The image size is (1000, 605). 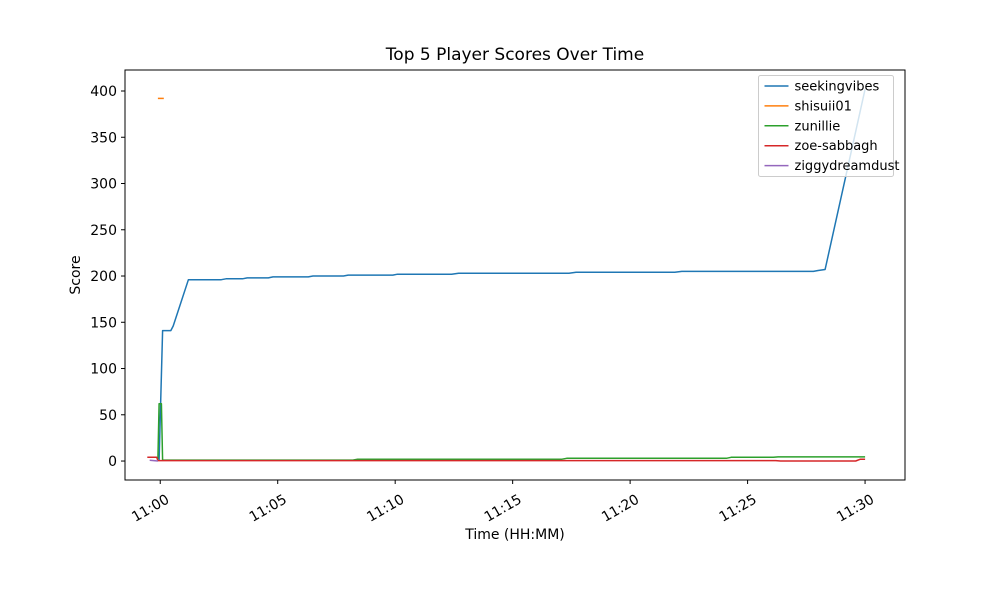 I want to click on legend-label-shisuii01: shisuii01, so click(x=823, y=106).